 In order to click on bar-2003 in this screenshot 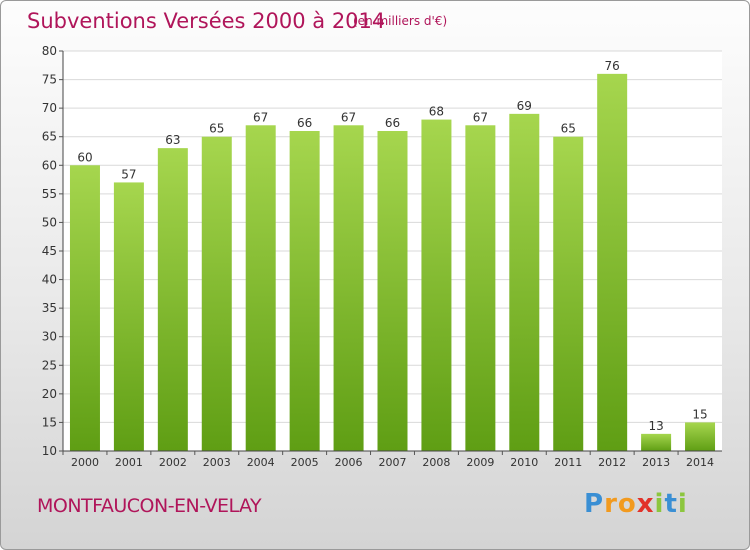, I will do `click(216, 293)`.